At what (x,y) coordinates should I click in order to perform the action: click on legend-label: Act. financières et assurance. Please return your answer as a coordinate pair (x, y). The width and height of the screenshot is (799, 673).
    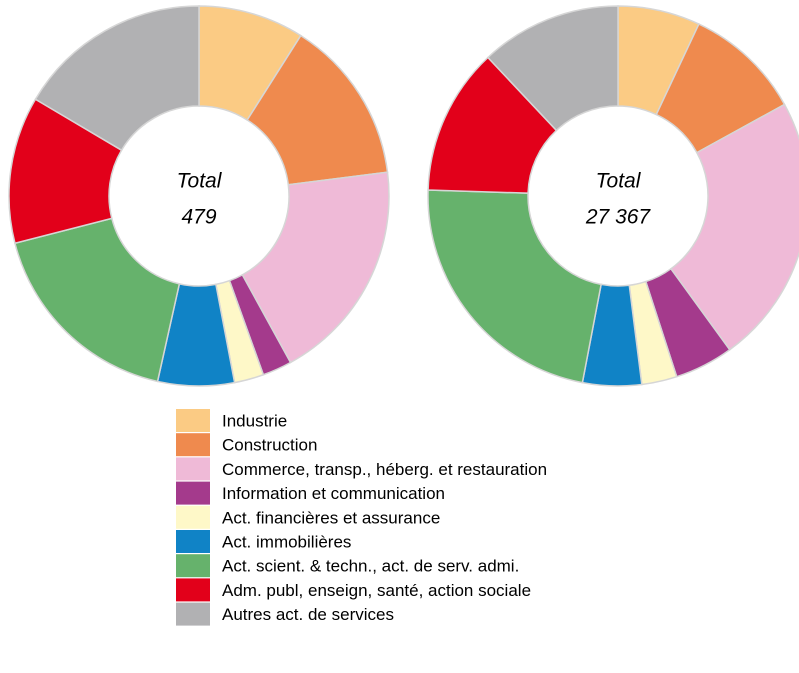
    Looking at the image, I should click on (331, 517).